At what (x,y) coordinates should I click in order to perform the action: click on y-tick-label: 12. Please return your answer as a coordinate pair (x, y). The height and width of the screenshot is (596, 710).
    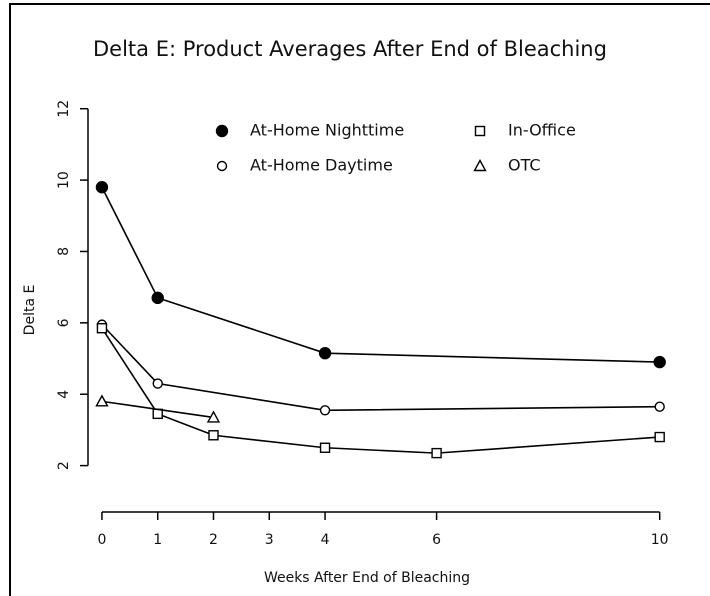
    Looking at the image, I should click on (64, 109).